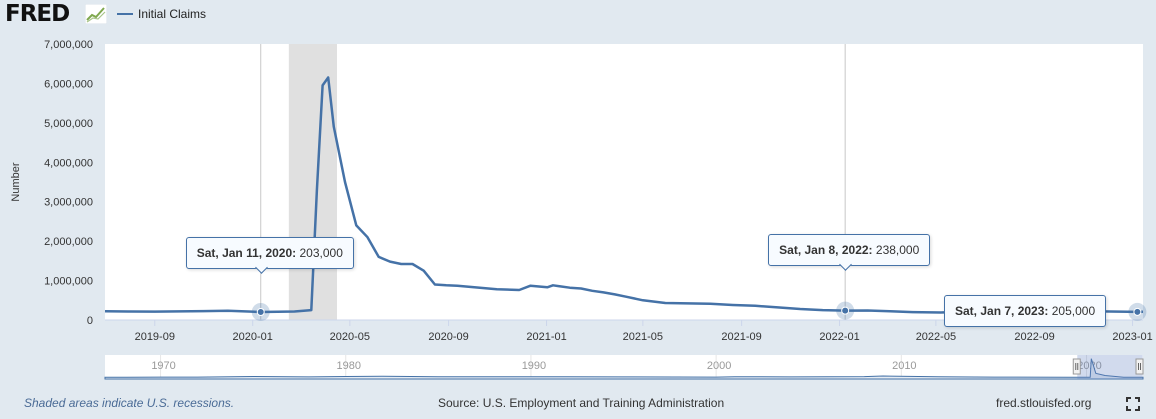 This screenshot has width=1156, height=419. What do you see at coordinates (897, 250) in the screenshot?
I see `tooltip-value: 238,000` at bounding box center [897, 250].